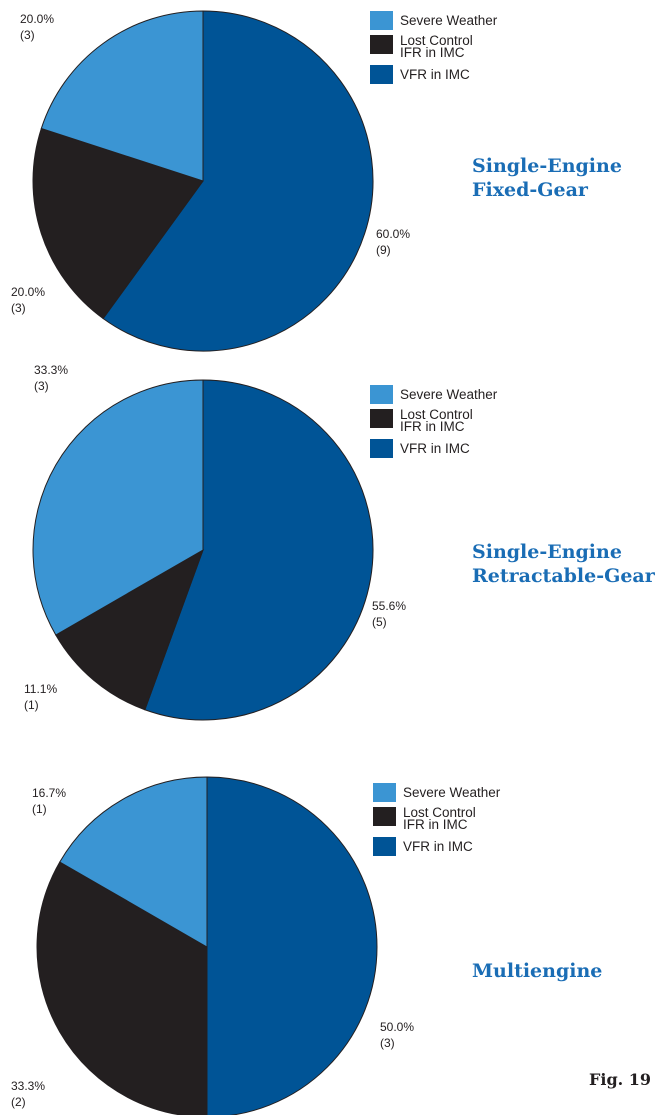 The width and height of the screenshot is (669, 1115). Describe the element at coordinates (564, 576) in the screenshot. I see `chart-title: Retractable-Gear` at that location.